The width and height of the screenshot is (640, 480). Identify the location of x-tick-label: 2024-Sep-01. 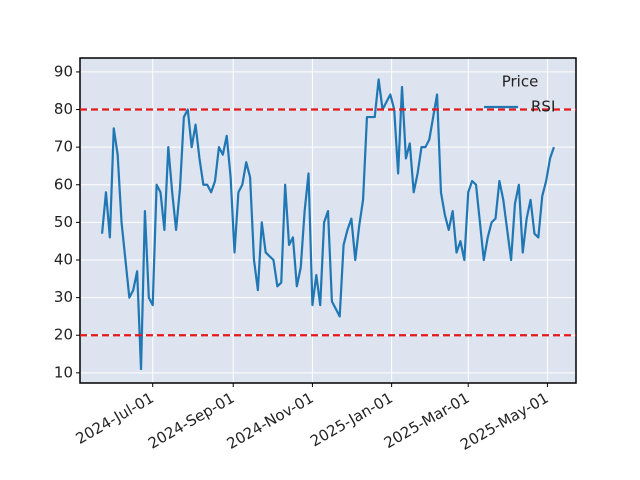
(191, 421).